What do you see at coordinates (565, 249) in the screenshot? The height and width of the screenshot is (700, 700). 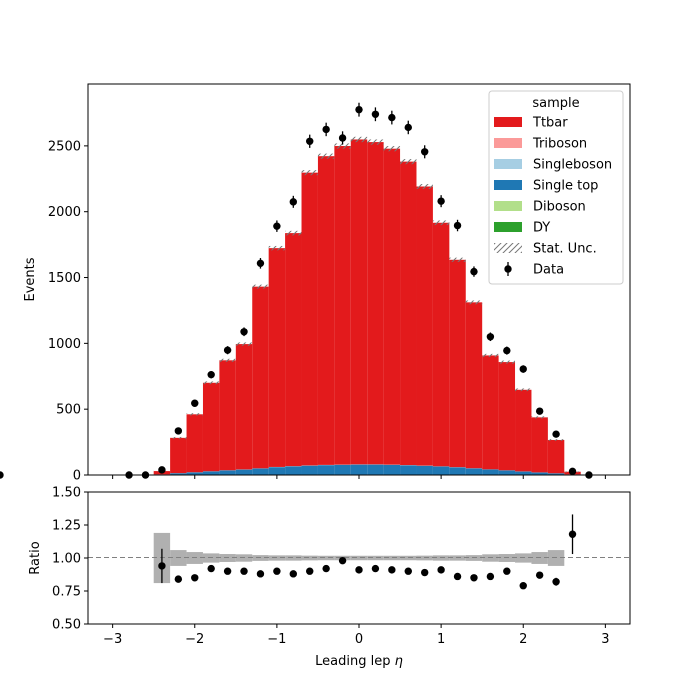 I see `legend-label-stat-unc: Stat. Unc.` at bounding box center [565, 249].